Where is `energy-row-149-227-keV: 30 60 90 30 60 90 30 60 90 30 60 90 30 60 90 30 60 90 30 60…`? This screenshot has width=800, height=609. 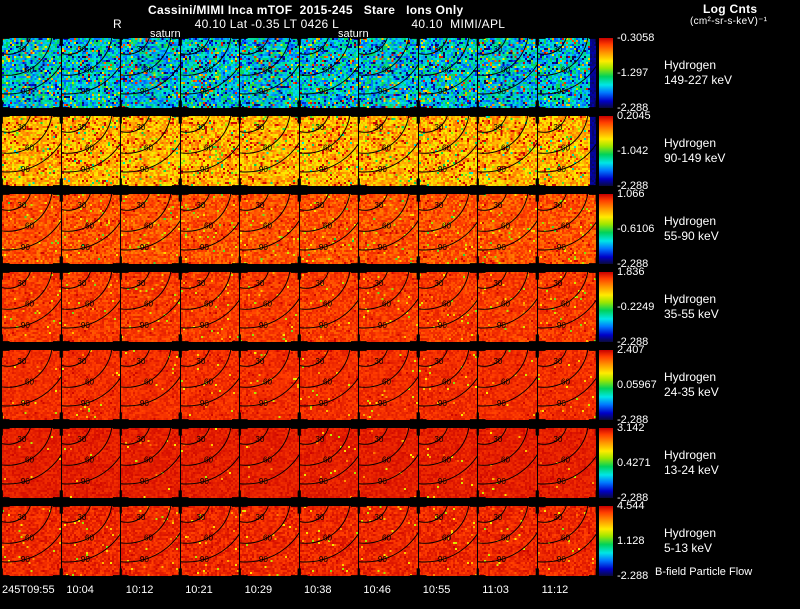 energy-row-149-227-keV: 30 60 90 30 60 90 30 60 90 30 60 90 30 60 90 30 60 90 30 60… is located at coordinates (400, 73).